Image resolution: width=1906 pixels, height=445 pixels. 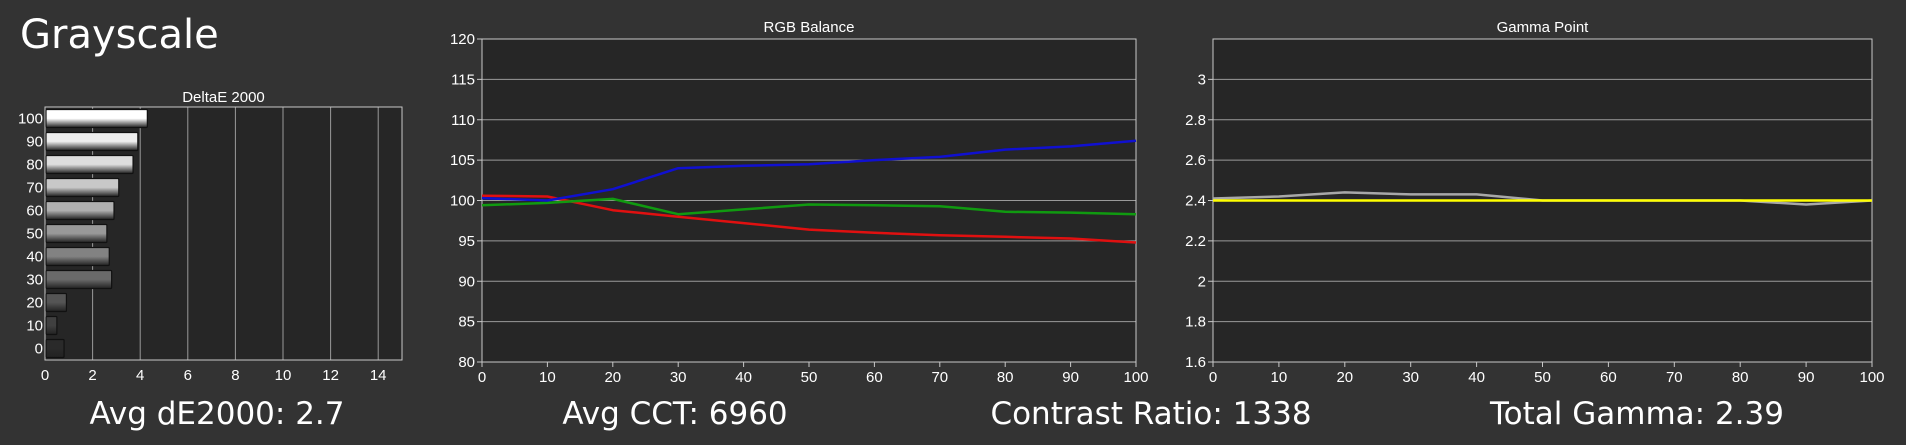 I want to click on y-category-label: 80, so click(x=34, y=165).